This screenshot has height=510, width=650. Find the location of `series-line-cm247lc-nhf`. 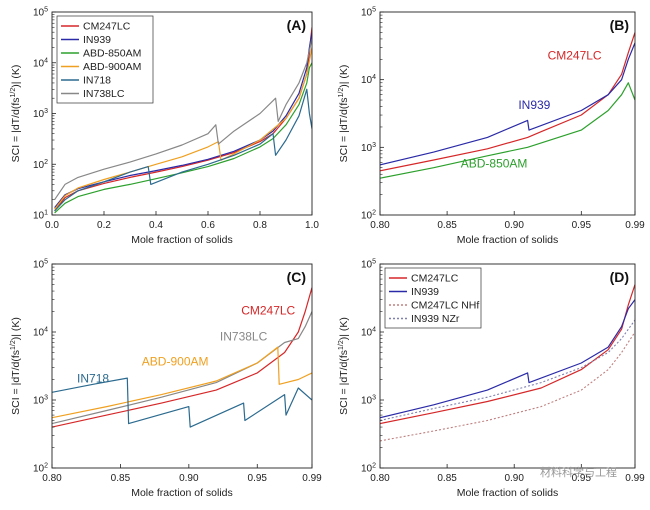

series-line-cm247lc-nhf is located at coordinates (507, 386).